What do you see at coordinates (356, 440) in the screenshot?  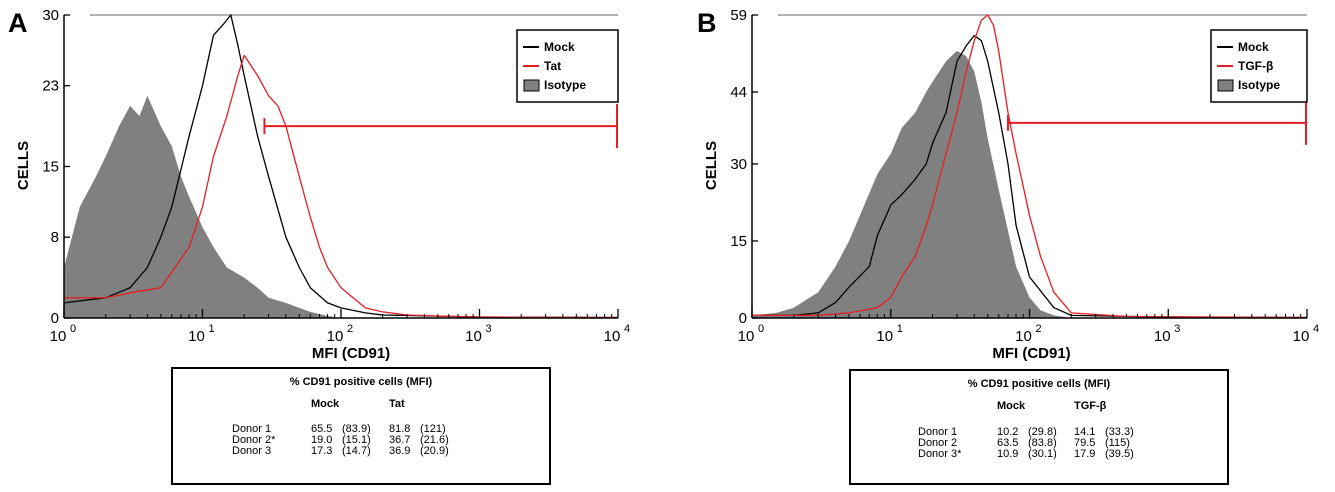 I see `mock-mfi: (15.1)` at bounding box center [356, 440].